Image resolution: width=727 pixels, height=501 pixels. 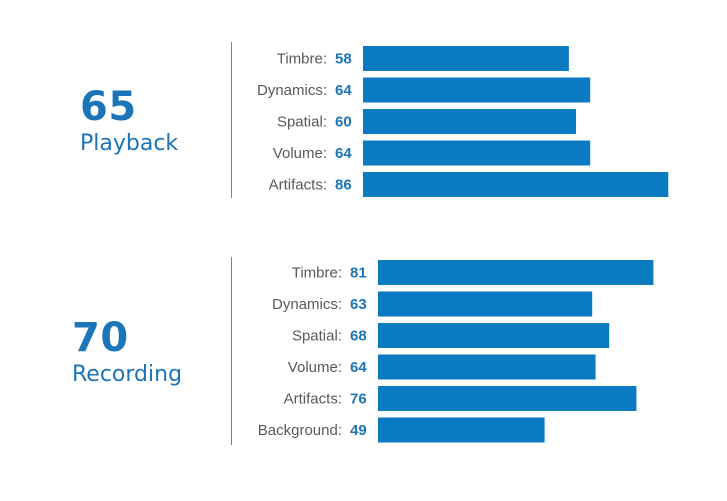 I want to click on playback-value-label: 58, so click(x=343, y=59).